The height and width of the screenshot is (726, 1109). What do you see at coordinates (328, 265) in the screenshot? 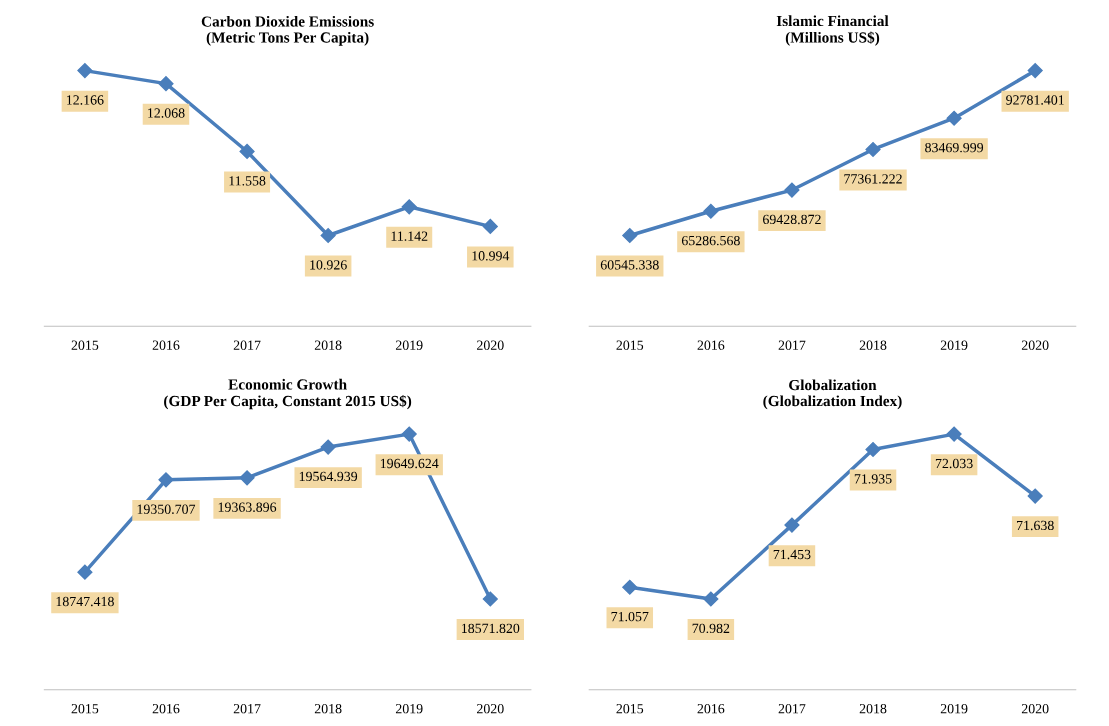
I see `data-label: 10.926` at bounding box center [328, 265].